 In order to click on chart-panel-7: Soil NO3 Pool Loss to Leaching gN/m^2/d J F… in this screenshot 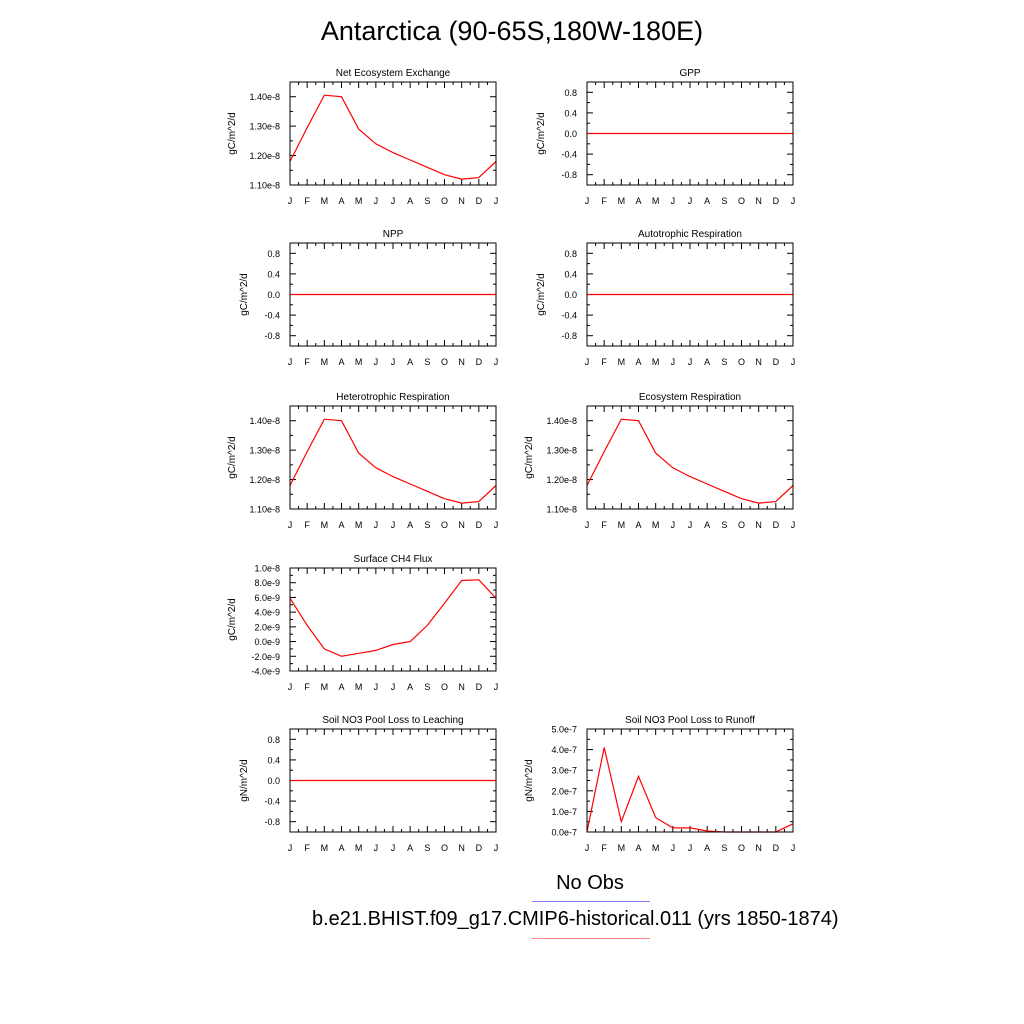, I will do `click(368, 784)`.